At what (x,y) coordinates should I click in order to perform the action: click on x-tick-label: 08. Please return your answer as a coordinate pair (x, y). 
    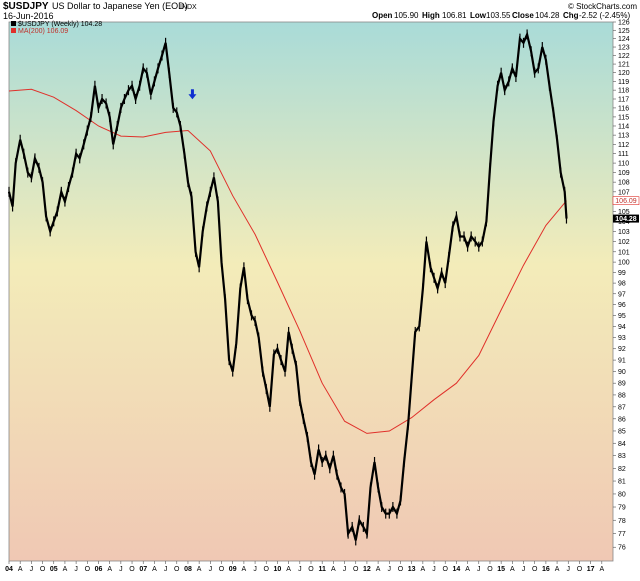
    Looking at the image, I should click on (188, 569).